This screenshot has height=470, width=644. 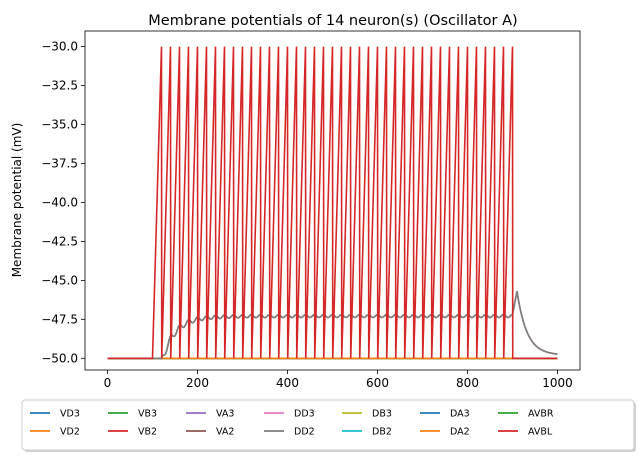 I want to click on legend-entry-va3: VA3, so click(x=210, y=414).